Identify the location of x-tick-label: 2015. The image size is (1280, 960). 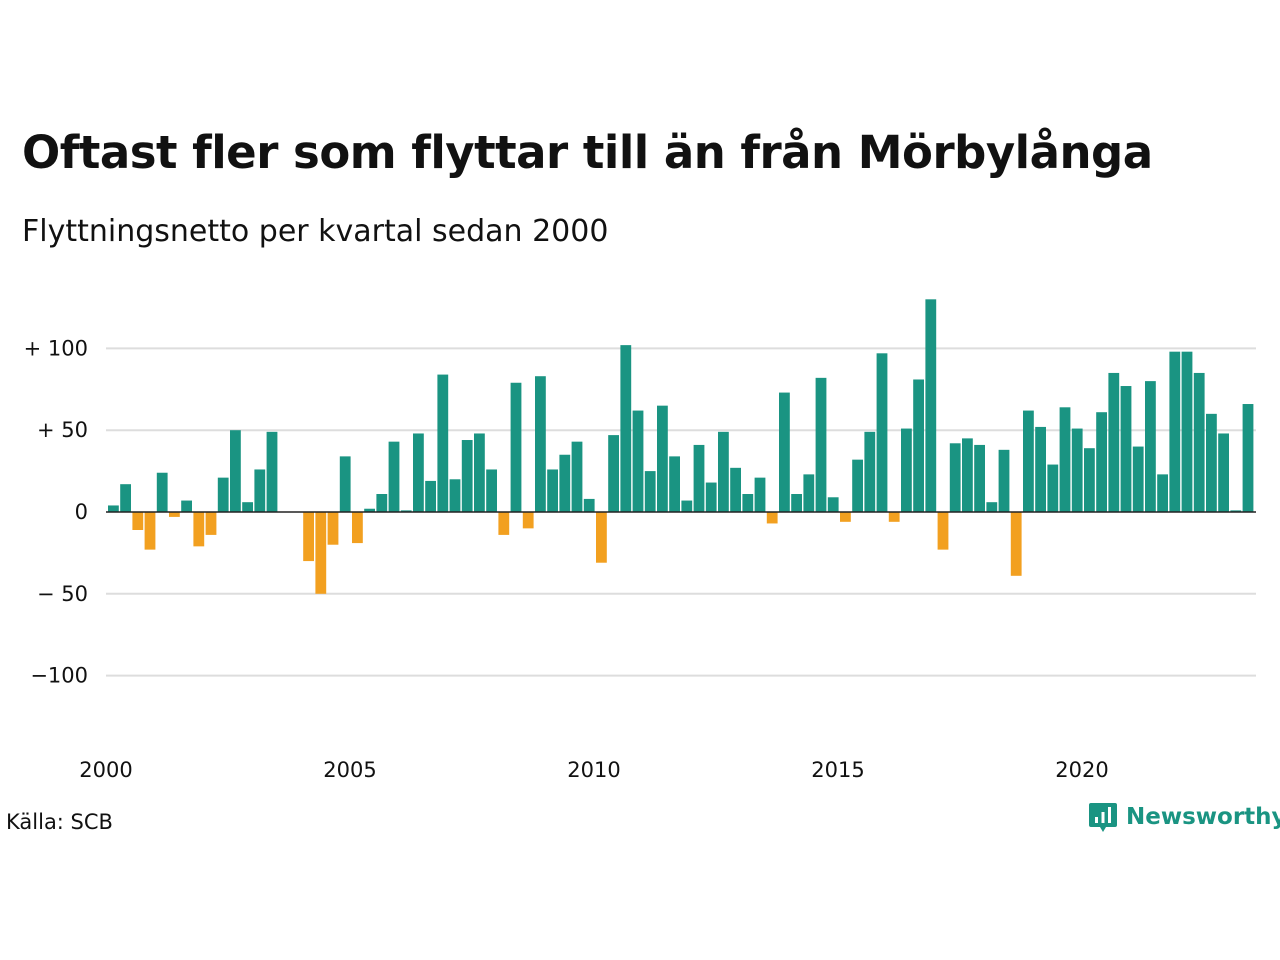
(837, 770).